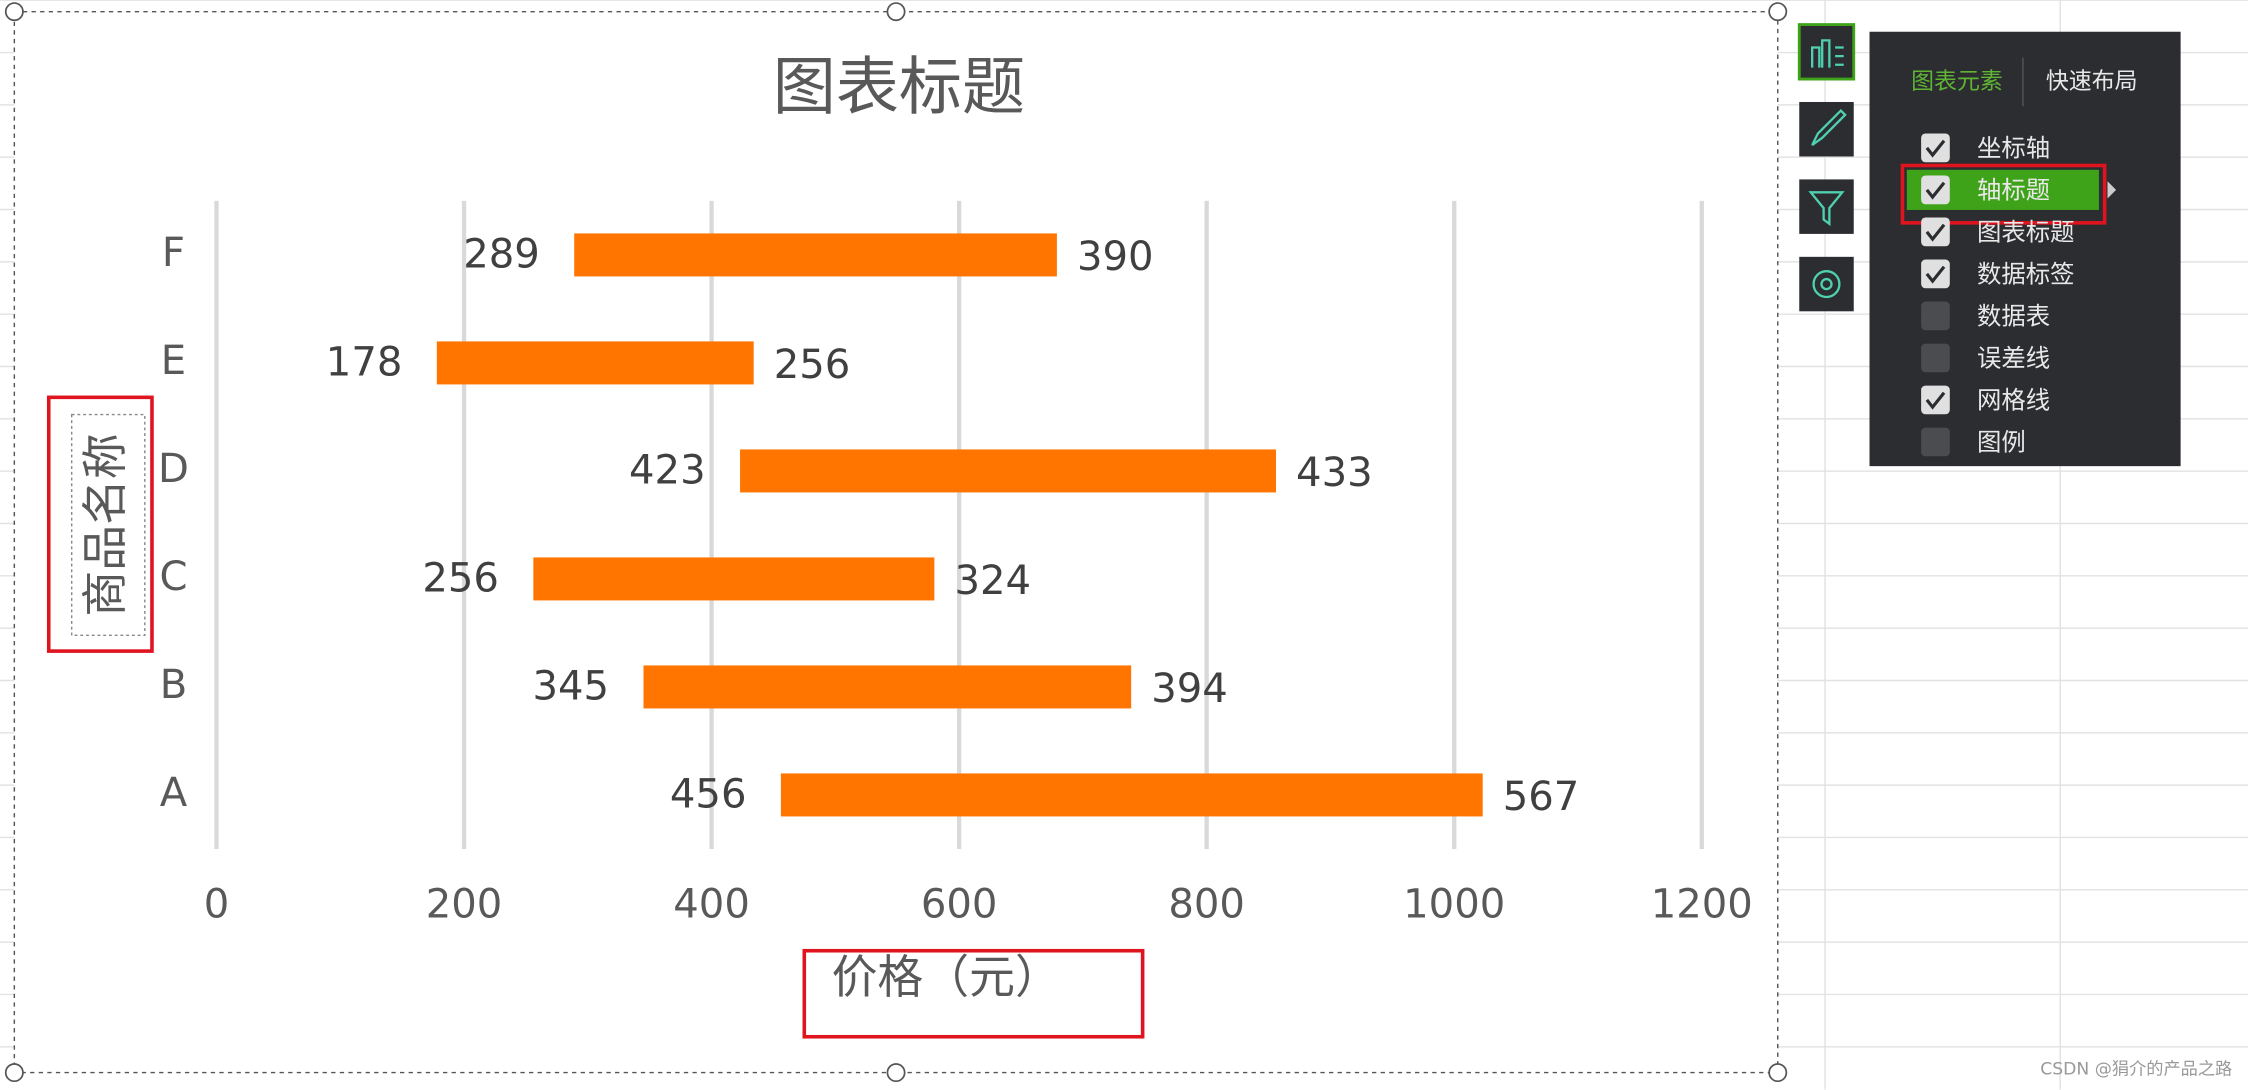 This screenshot has width=2248, height=1090. I want to click on panel-tab: 快速布局, so click(2092, 81).